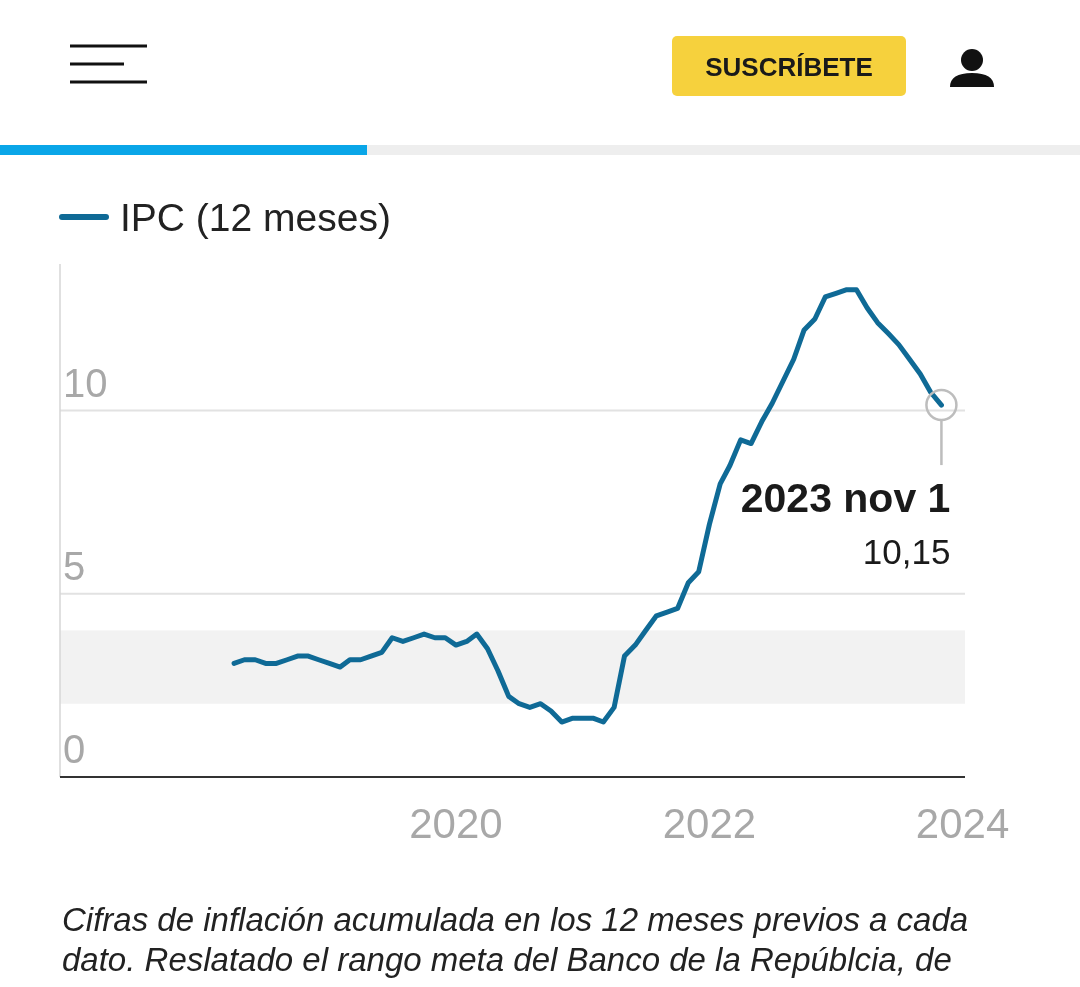 The height and width of the screenshot is (987, 1080). Describe the element at coordinates (515, 939) in the screenshot. I see `text: Cifras de inflación acumulada en los 12 meses previos a cada dato. Reslatado el rango meta del Banco de la Repúblcia, de` at that location.